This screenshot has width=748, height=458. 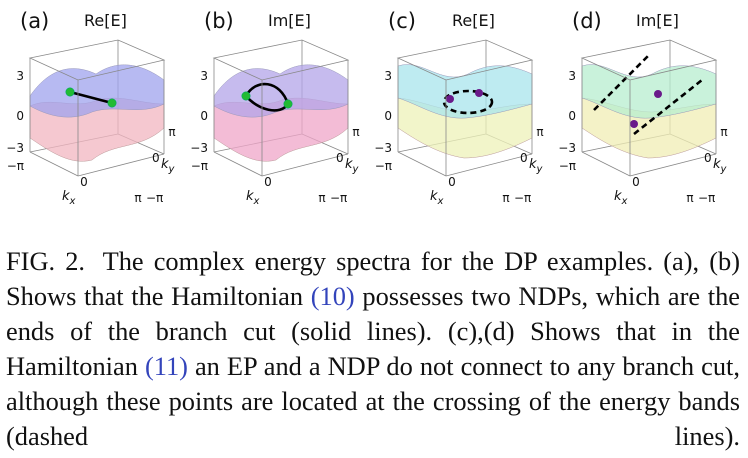 What do you see at coordinates (332, 296) in the screenshot?
I see `caption-ref-10: (10)` at bounding box center [332, 296].